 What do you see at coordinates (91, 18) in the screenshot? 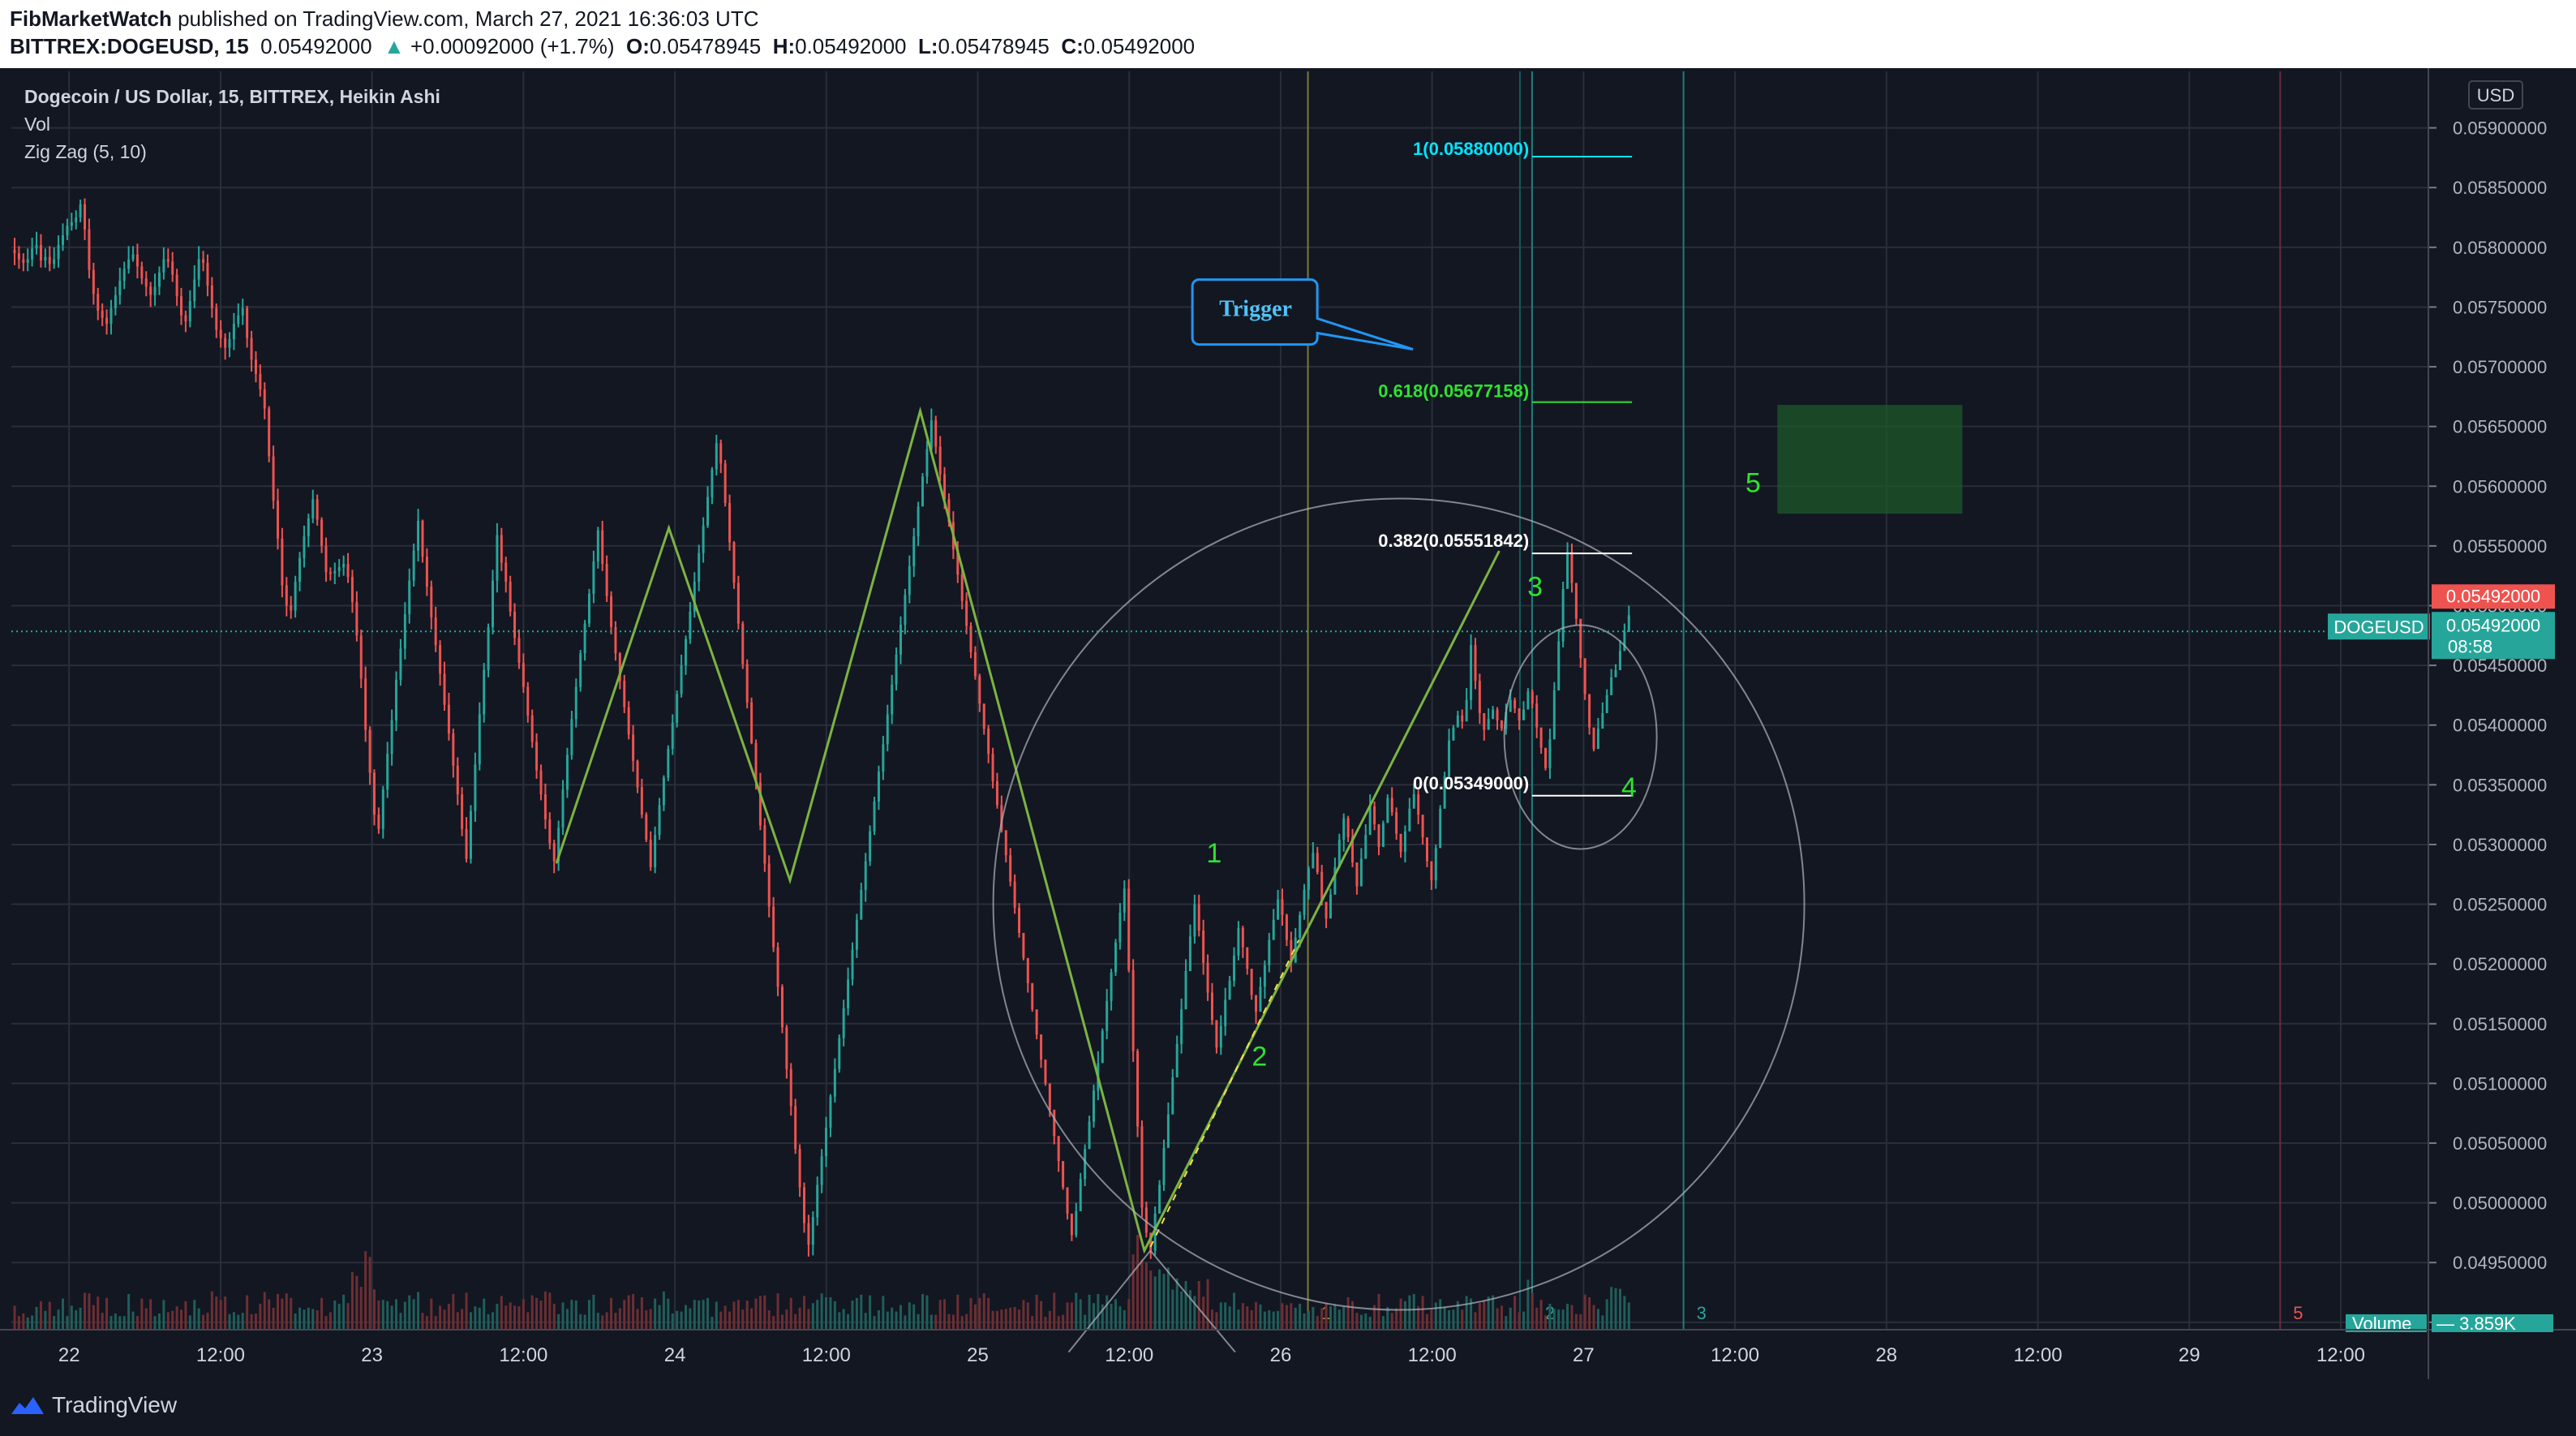
I see `publisher-name: FibMarketWatch` at bounding box center [91, 18].